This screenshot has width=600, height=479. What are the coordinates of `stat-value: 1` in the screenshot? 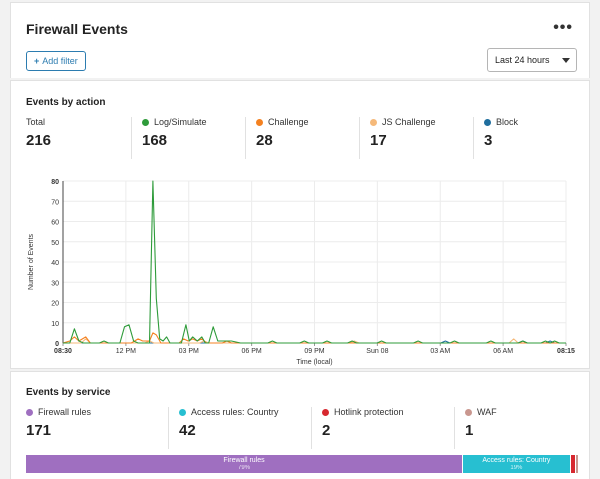 It's located at (469, 430).